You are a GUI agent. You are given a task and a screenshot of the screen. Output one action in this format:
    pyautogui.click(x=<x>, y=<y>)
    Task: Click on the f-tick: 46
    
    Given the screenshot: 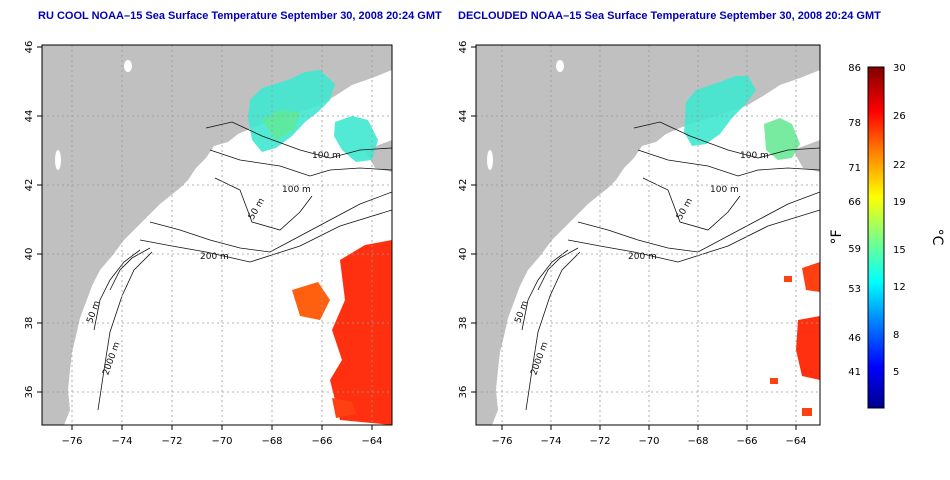 What is the action you would take?
    pyautogui.click(x=854, y=338)
    